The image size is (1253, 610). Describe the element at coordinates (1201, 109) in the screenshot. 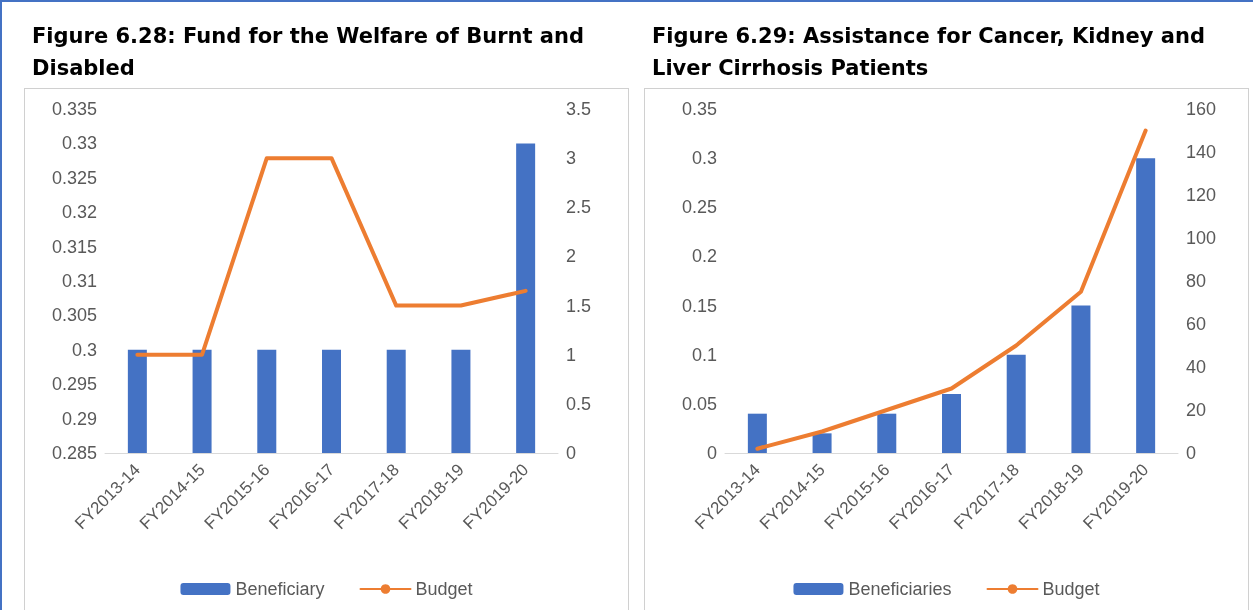

I see `y2-tick-label: 160` at that location.